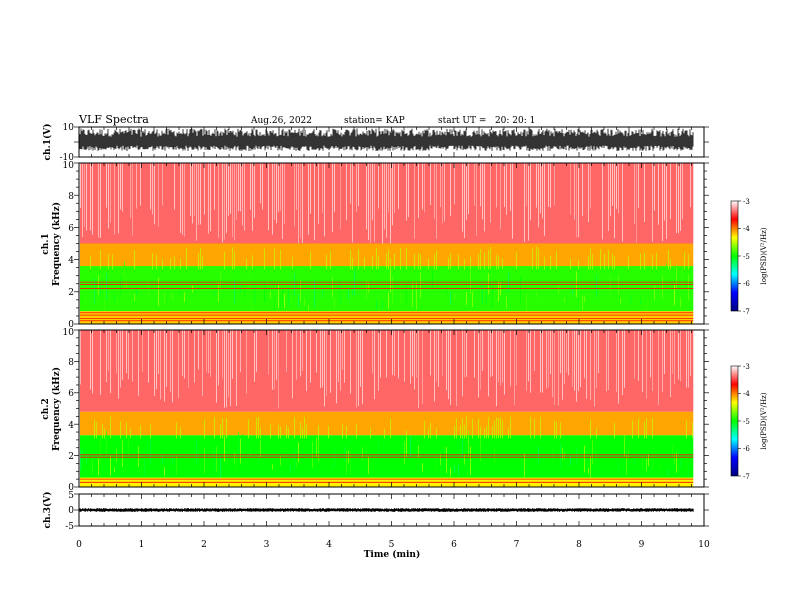 The image size is (792, 612). What do you see at coordinates (67, 158) in the screenshot?
I see `ch1-ytick-neg10: -10` at bounding box center [67, 158].